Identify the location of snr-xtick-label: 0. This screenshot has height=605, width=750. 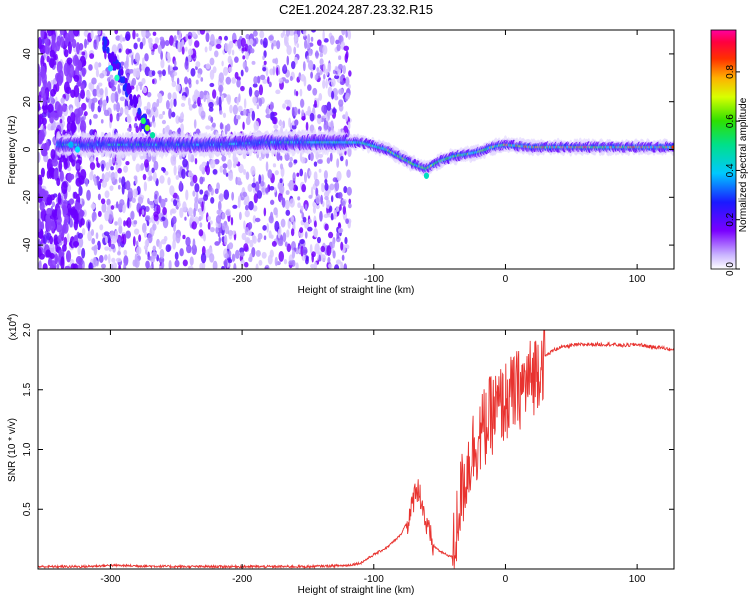
(506, 579).